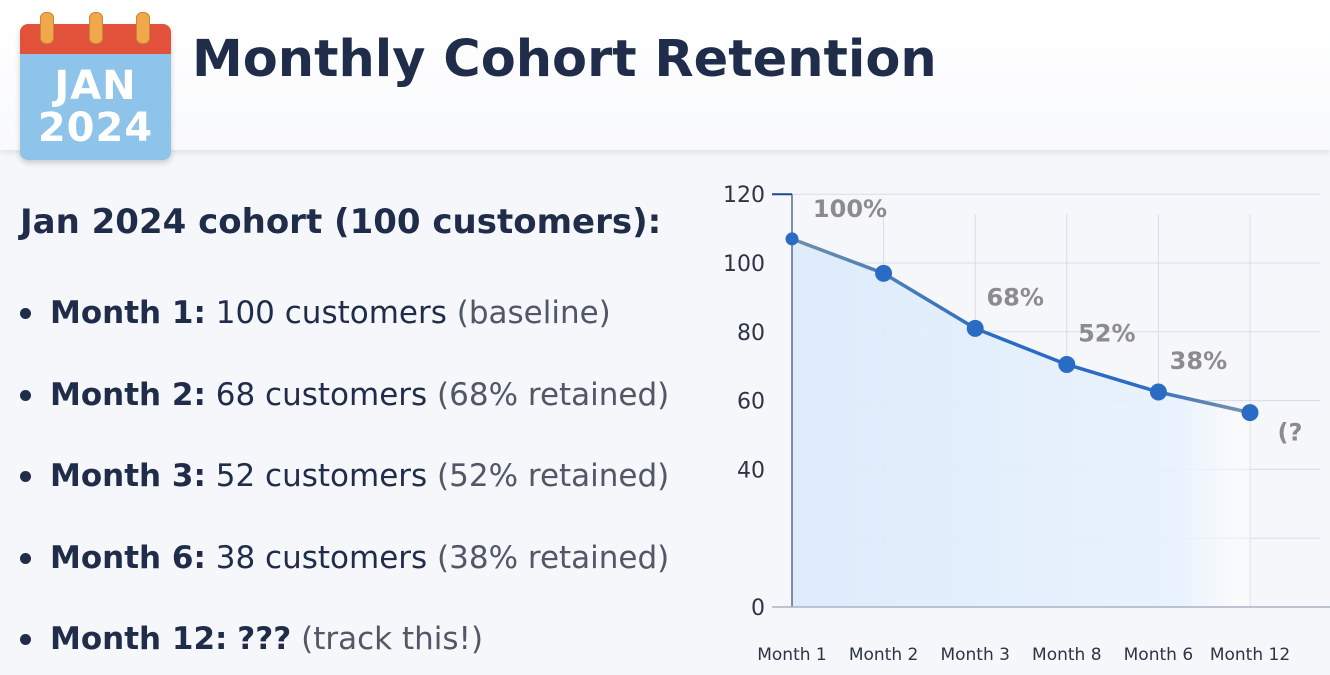 This screenshot has width=1330, height=675. What do you see at coordinates (1250, 655) in the screenshot?
I see `x-tick-label: Month 12` at bounding box center [1250, 655].